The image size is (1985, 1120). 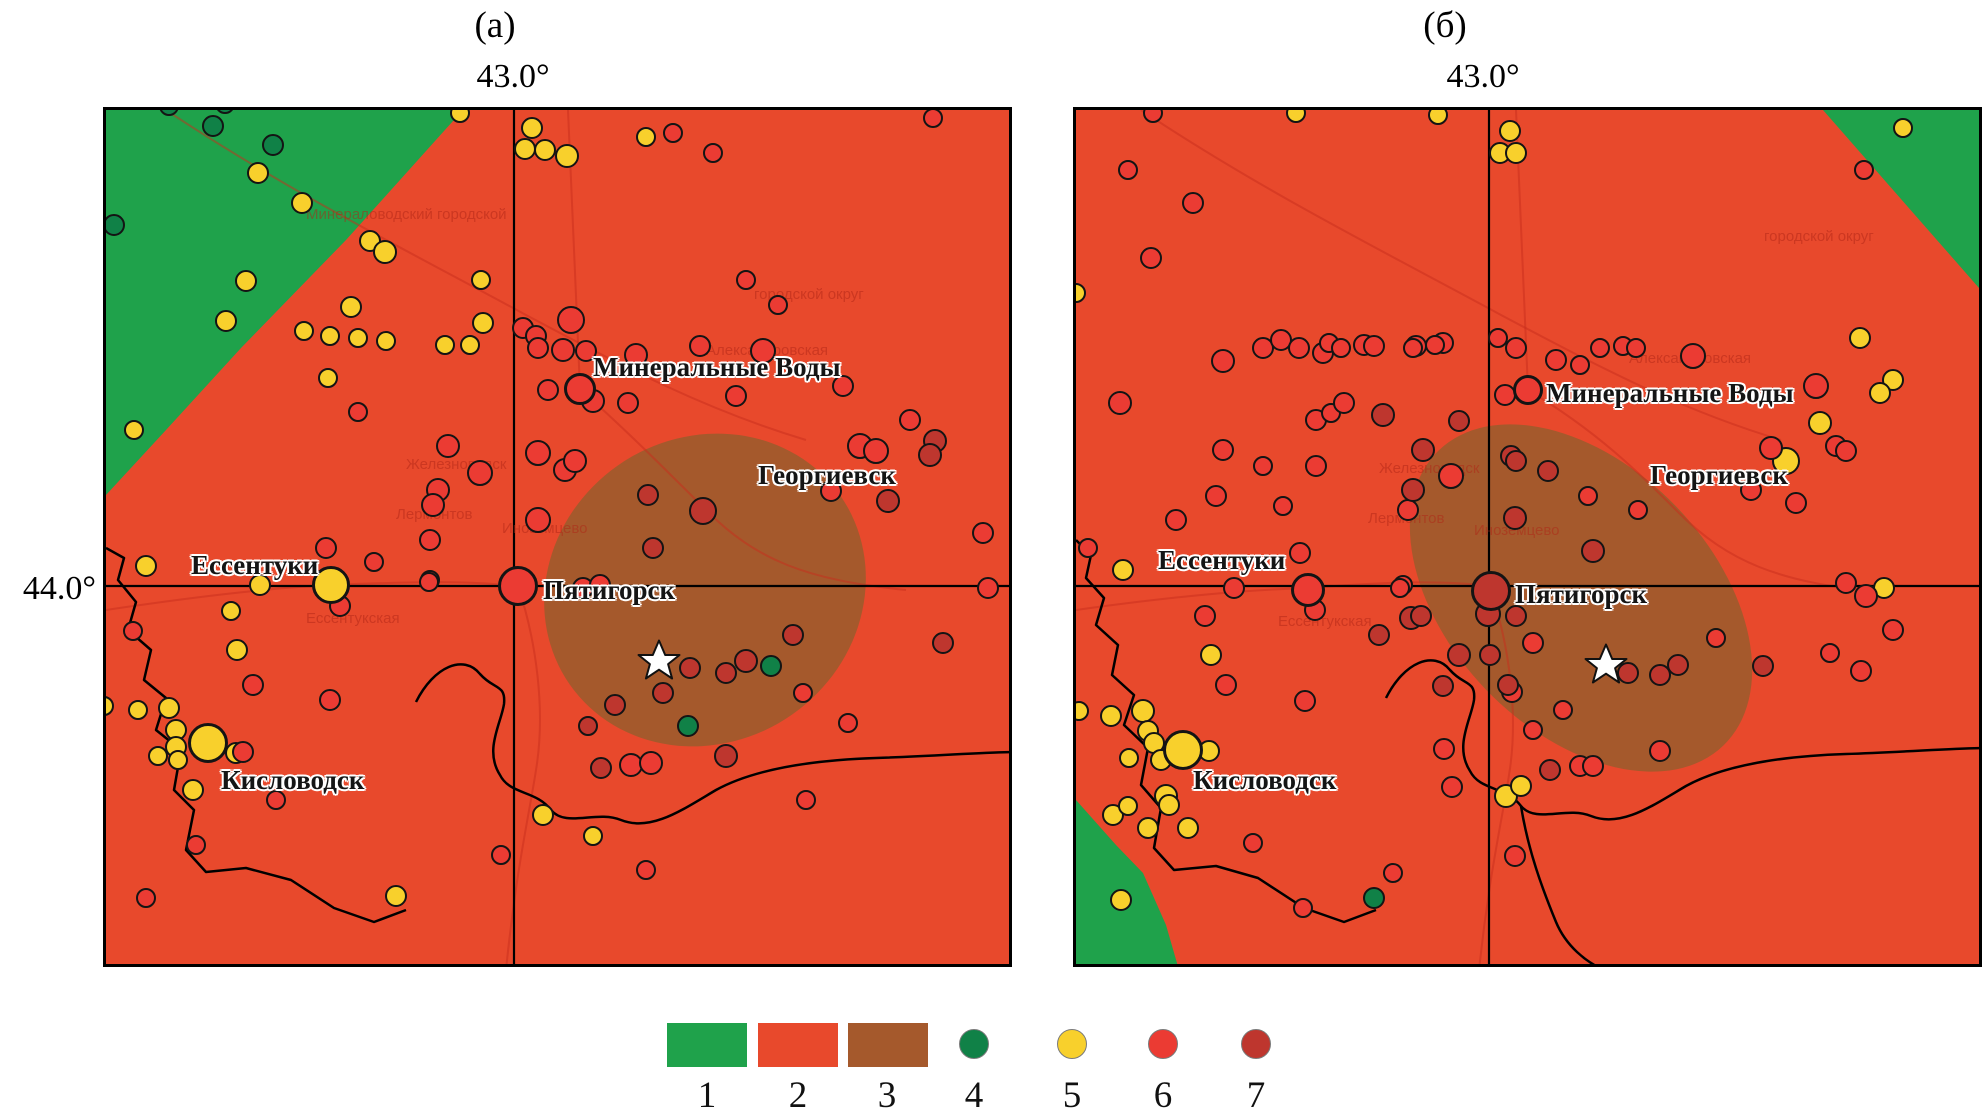 I want to click on road-line, so click(x=486, y=275).